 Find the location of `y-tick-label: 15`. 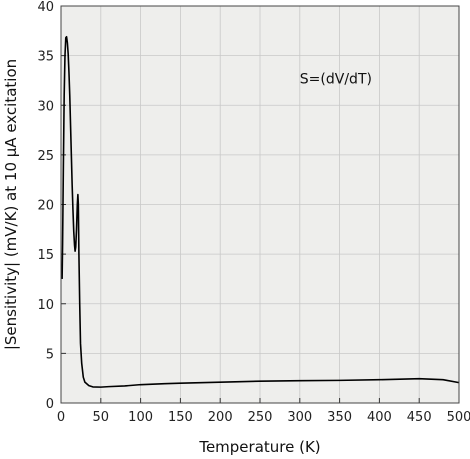

y-tick-label: 15 is located at coordinates (45, 255).